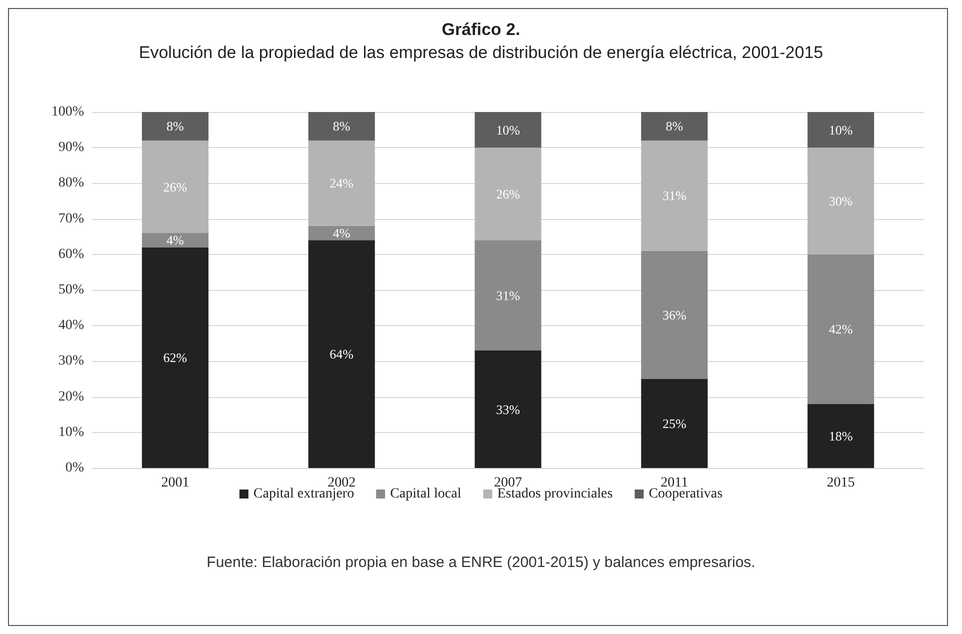 The height and width of the screenshot is (634, 962). Describe the element at coordinates (74, 468) in the screenshot. I see `y-tick-label: 0%` at that location.